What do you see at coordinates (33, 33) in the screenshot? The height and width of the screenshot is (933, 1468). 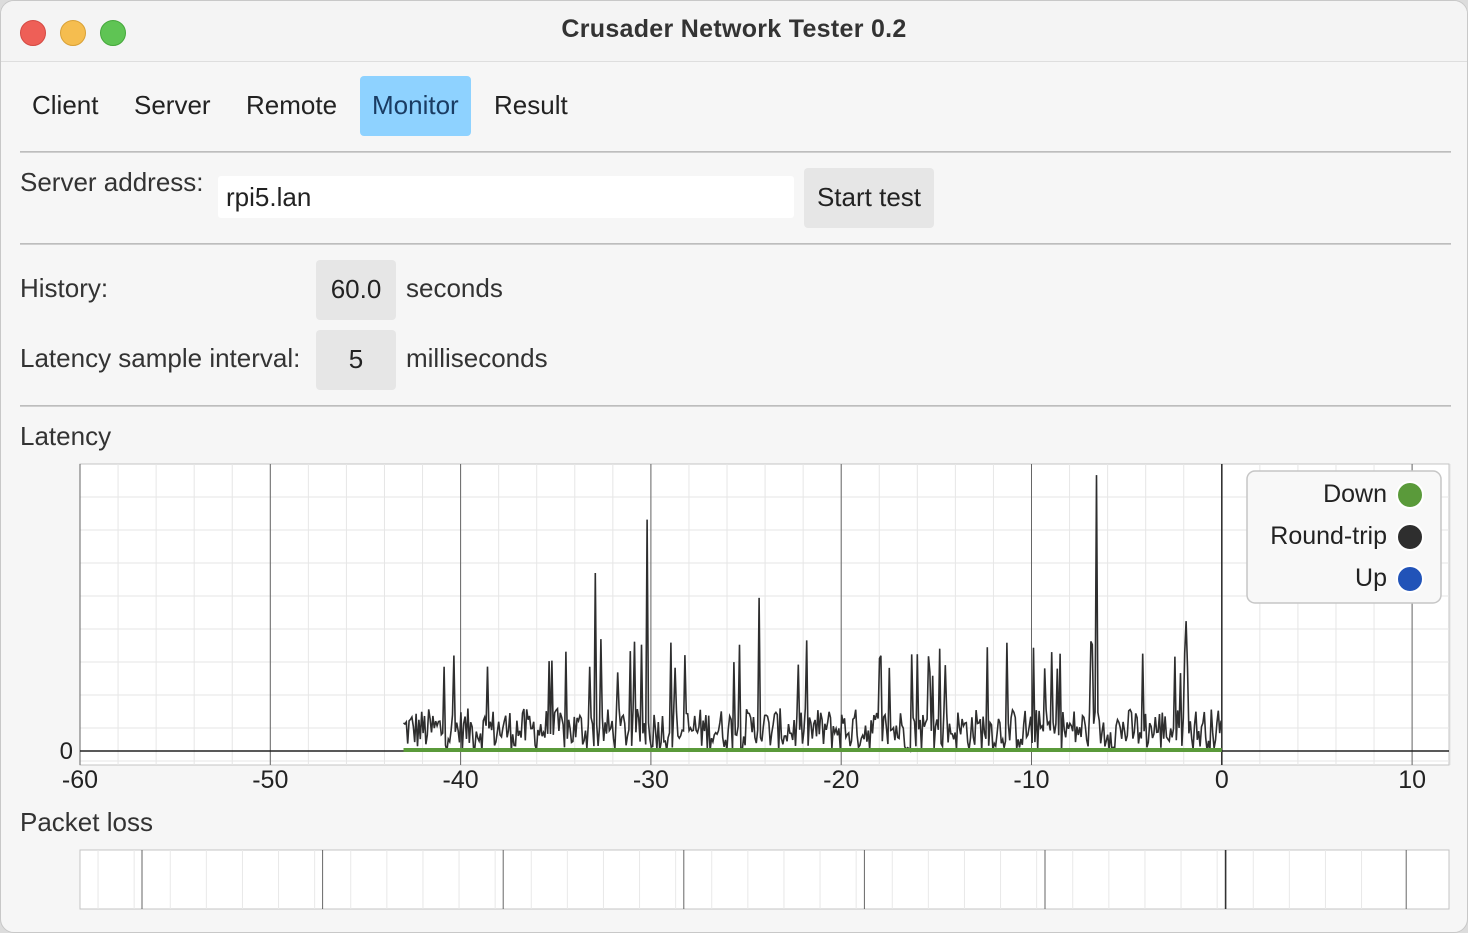 I see `close-window-button` at bounding box center [33, 33].